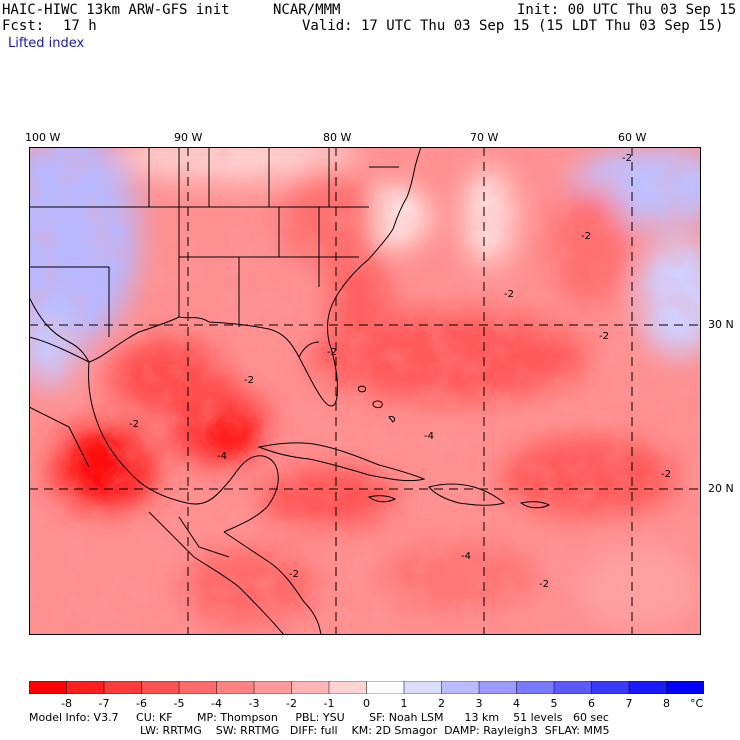 This screenshot has height=740, width=740. What do you see at coordinates (721, 324) in the screenshot?
I see `lat-label-30n: 30 N` at bounding box center [721, 324].